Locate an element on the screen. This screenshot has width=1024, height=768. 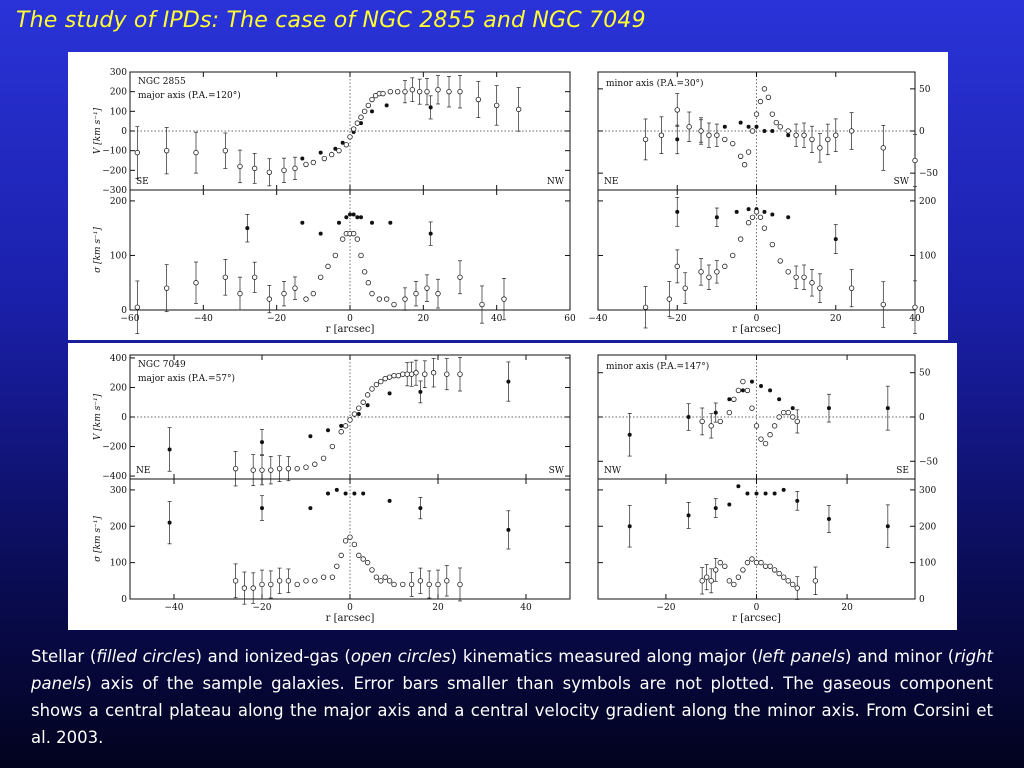
x-tick-label: −40 is located at coordinates (203, 319).